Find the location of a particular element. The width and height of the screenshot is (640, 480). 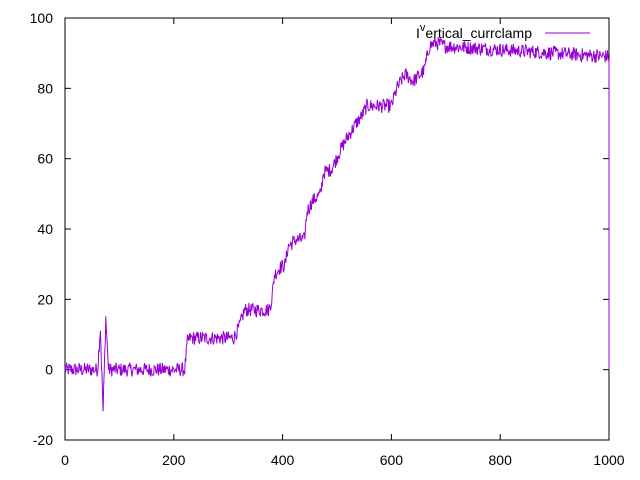

legend-label-base: I is located at coordinates (418, 33).